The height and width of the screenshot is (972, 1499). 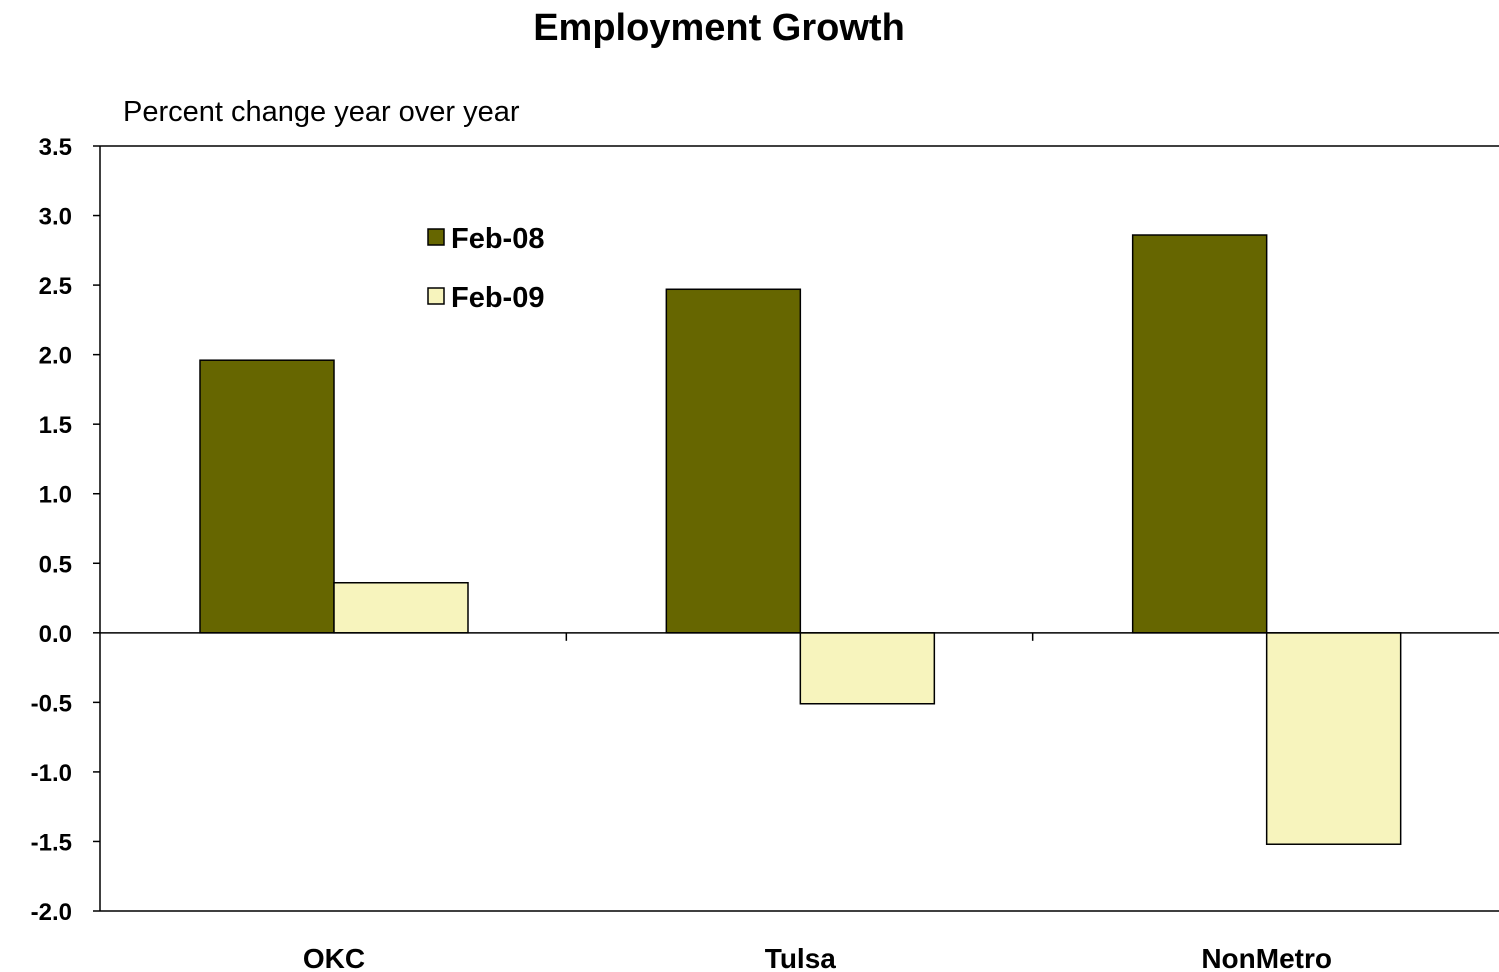 I want to click on x-category-label: NonMetro, so click(x=1266, y=957).